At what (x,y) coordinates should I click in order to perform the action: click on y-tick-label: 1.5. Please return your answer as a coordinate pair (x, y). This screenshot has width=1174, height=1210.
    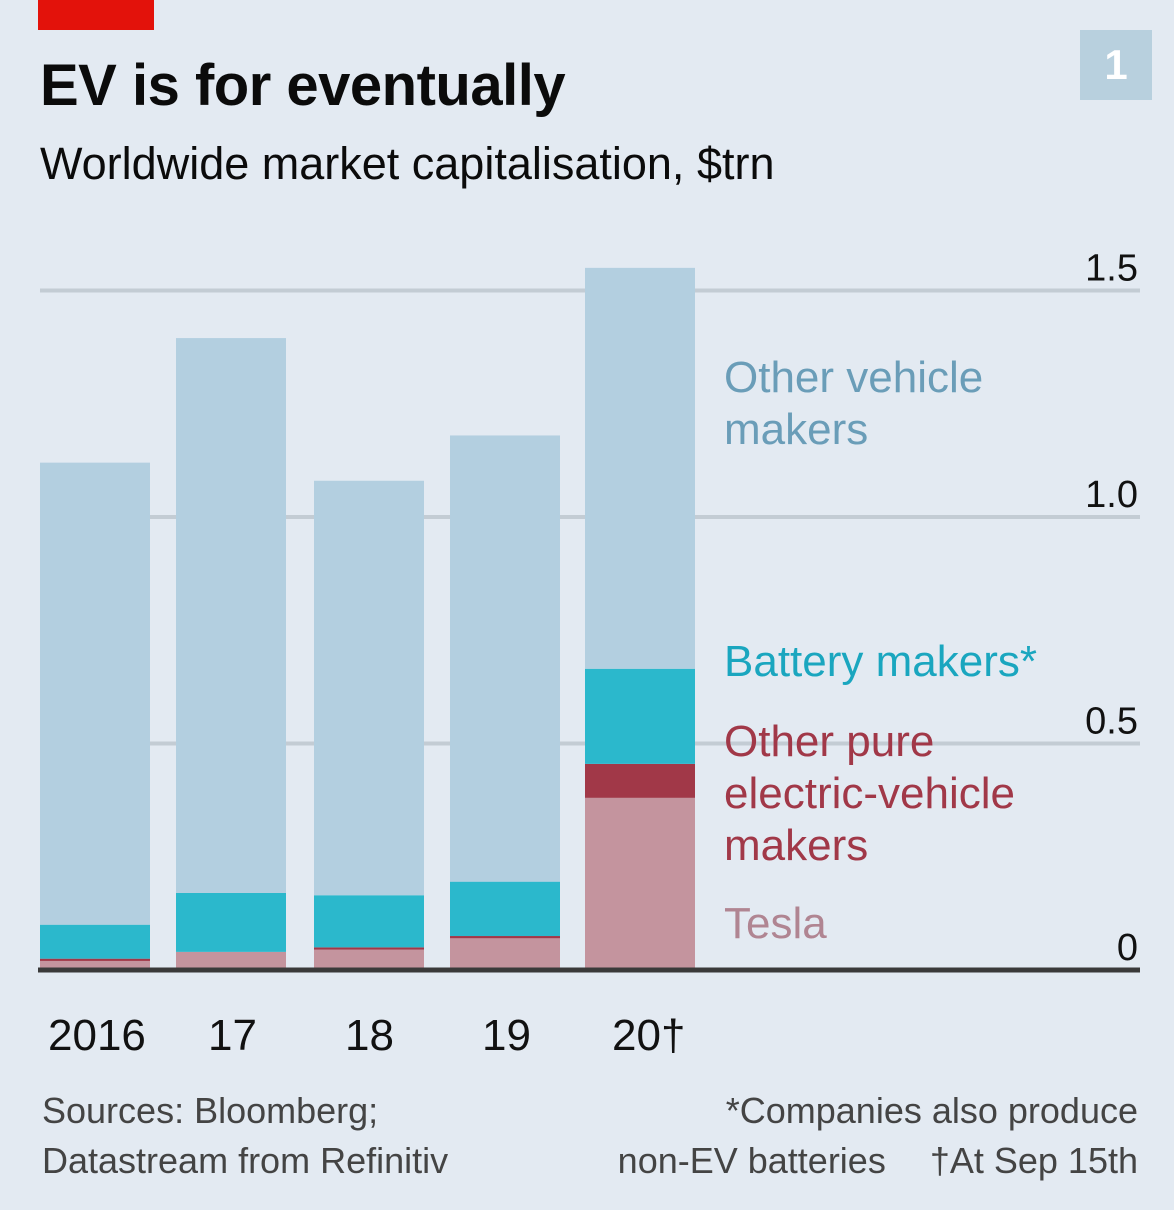
    Looking at the image, I should click on (1111, 269).